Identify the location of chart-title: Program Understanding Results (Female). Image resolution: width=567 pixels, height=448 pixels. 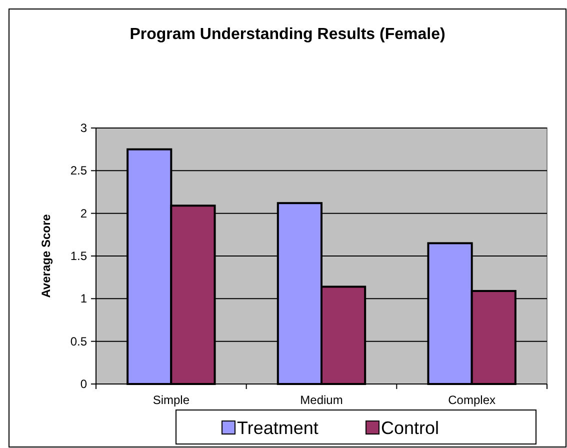
(288, 34).